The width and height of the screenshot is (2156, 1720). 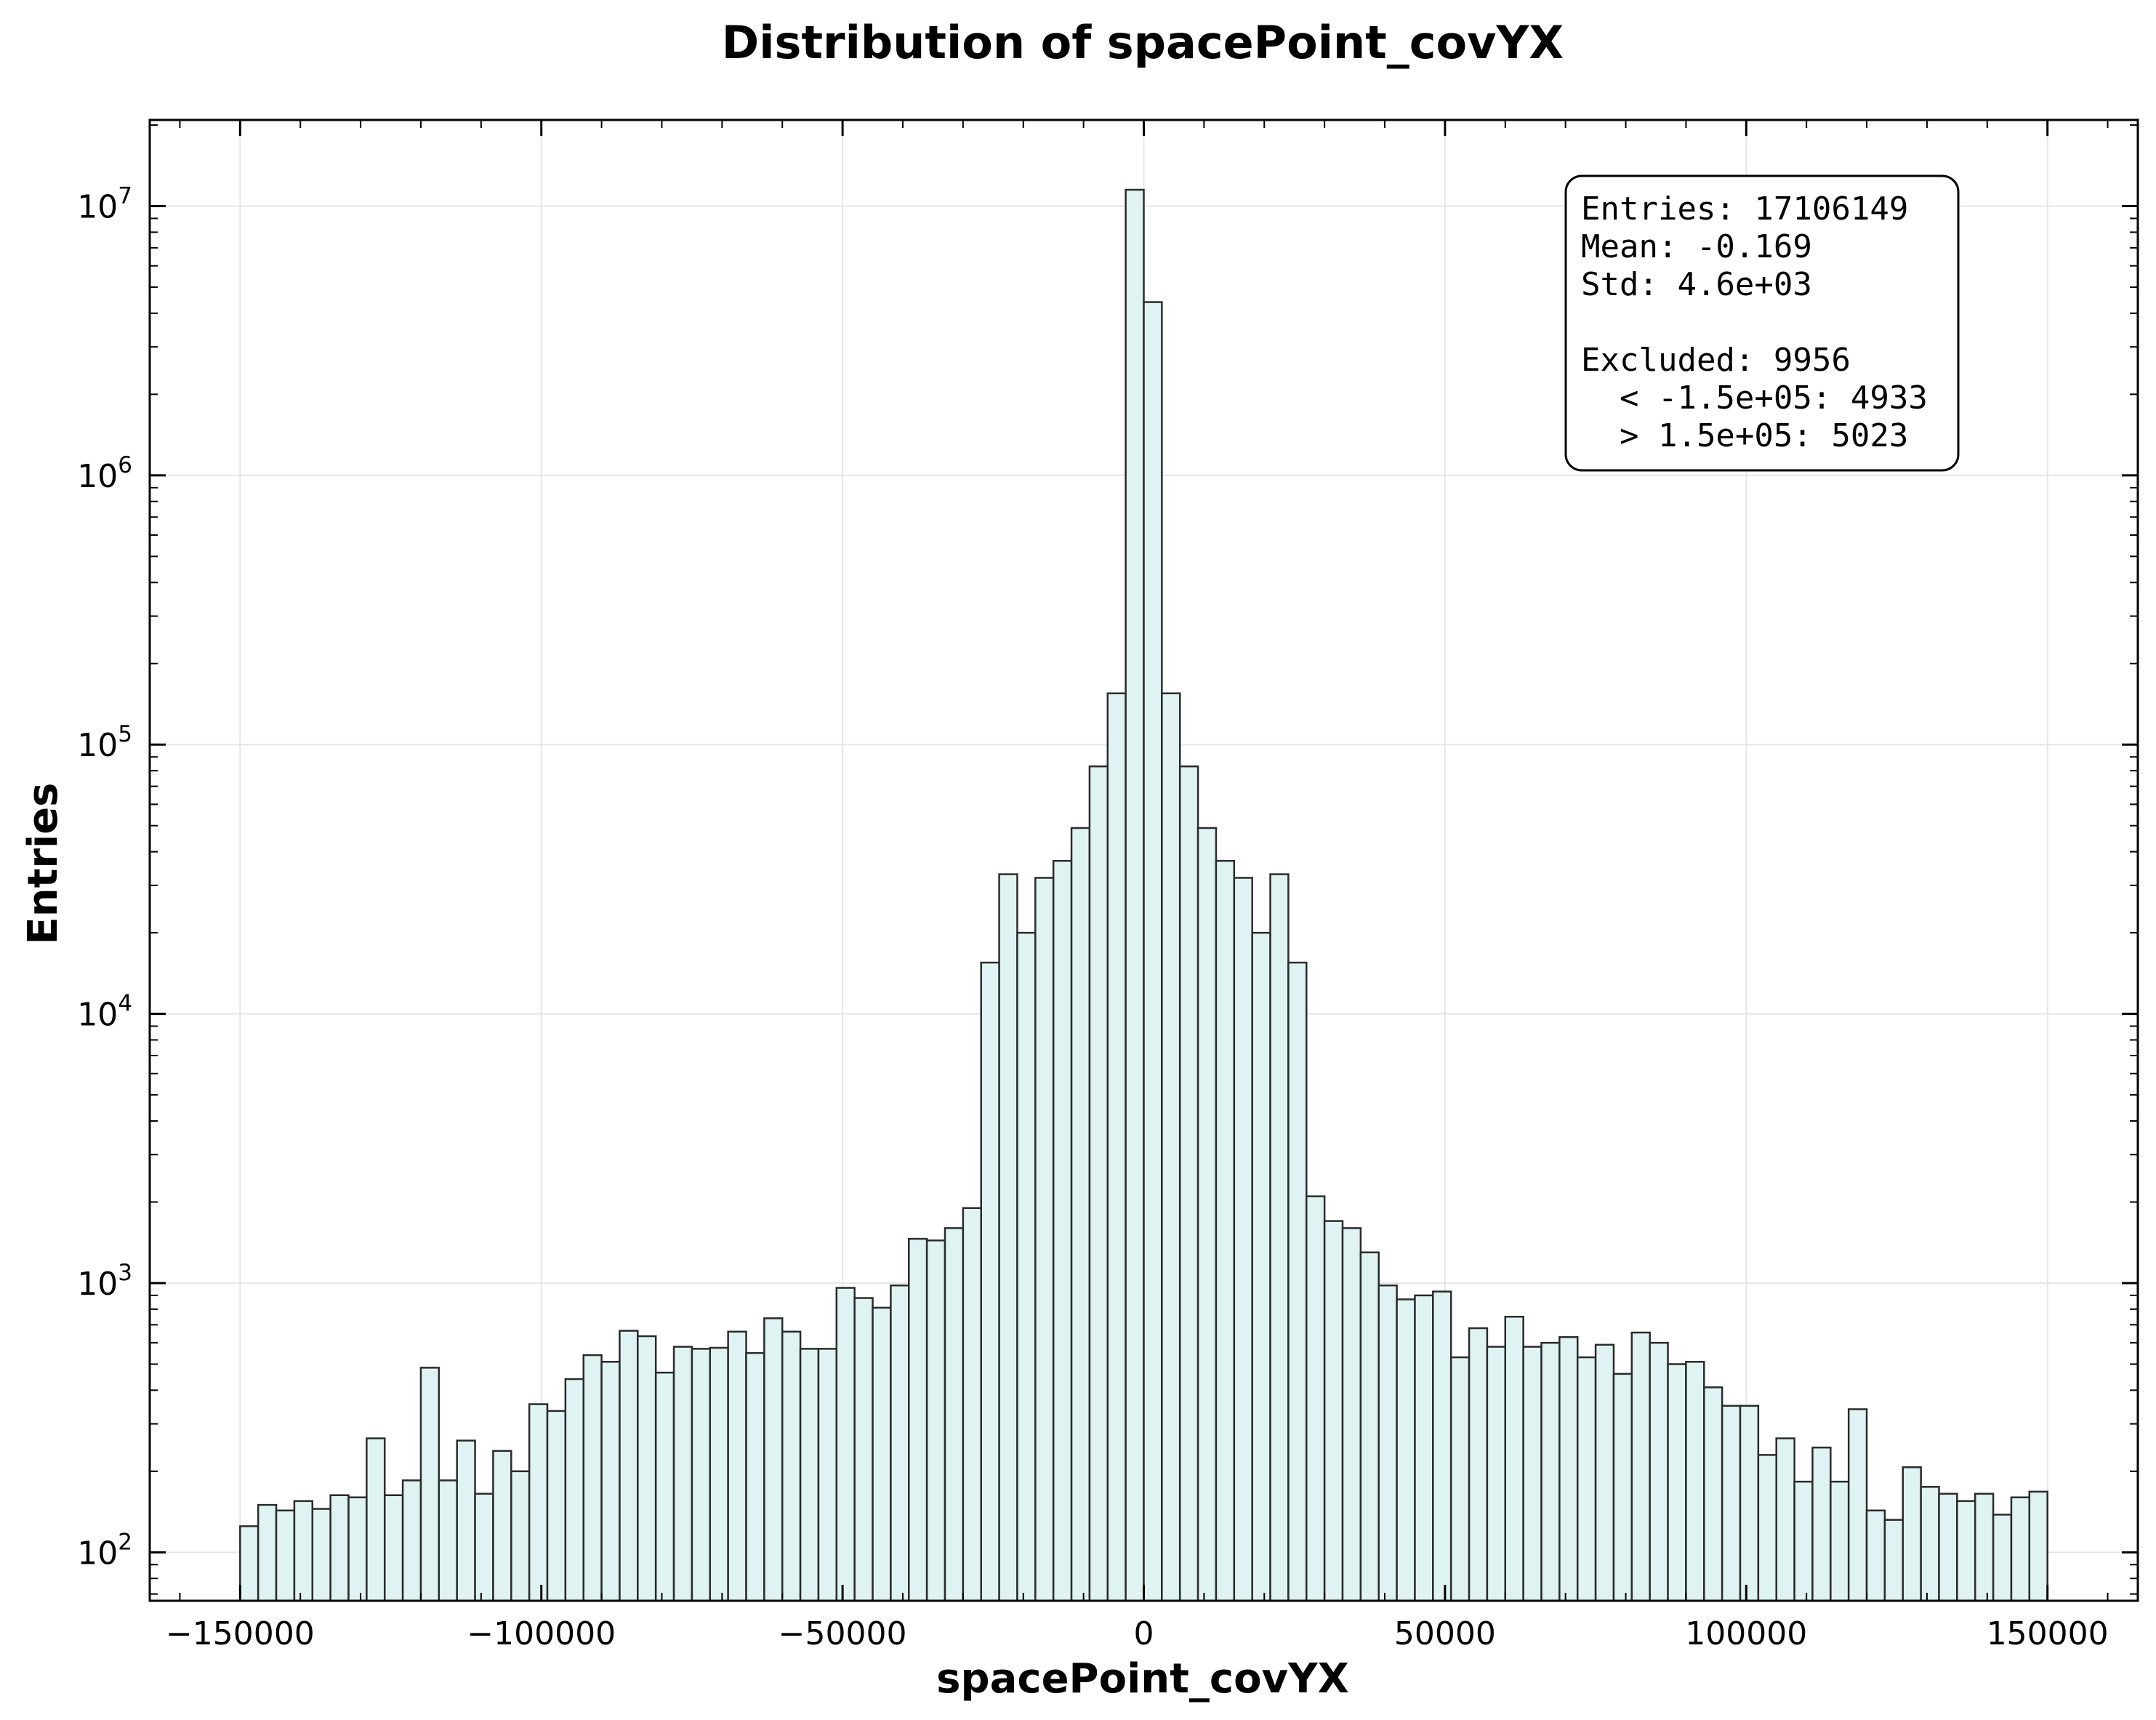 I want to click on y-axis-label: Entries, so click(x=43, y=863).